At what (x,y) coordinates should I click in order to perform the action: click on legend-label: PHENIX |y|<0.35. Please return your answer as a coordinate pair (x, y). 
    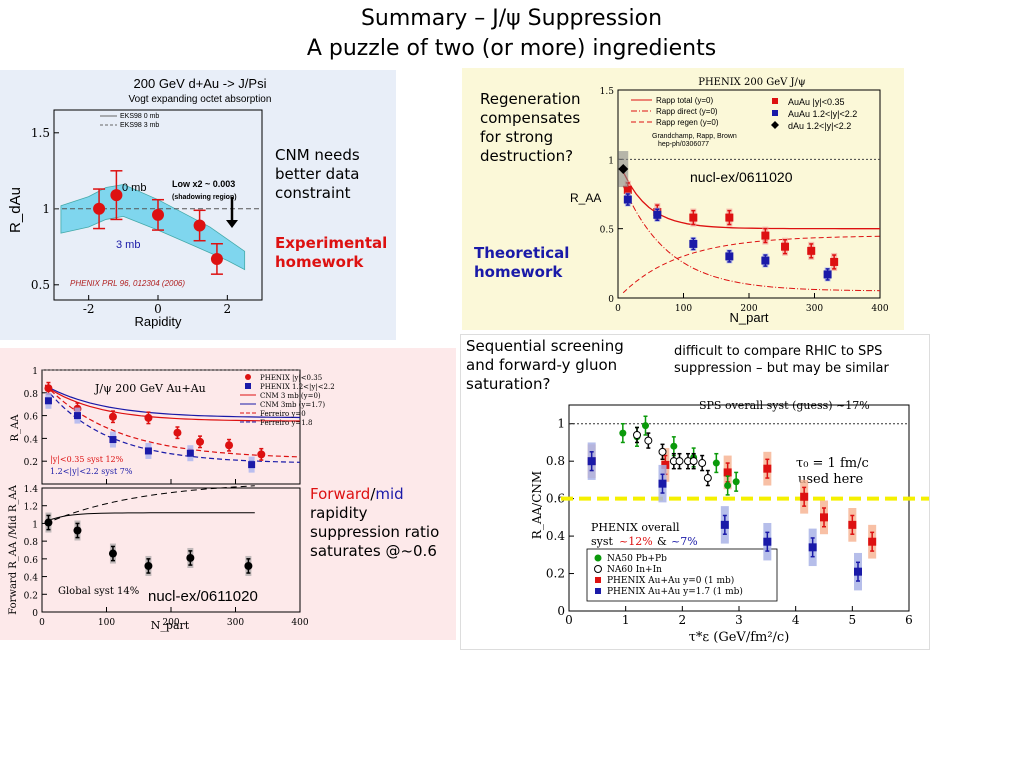
    Looking at the image, I should click on (291, 378).